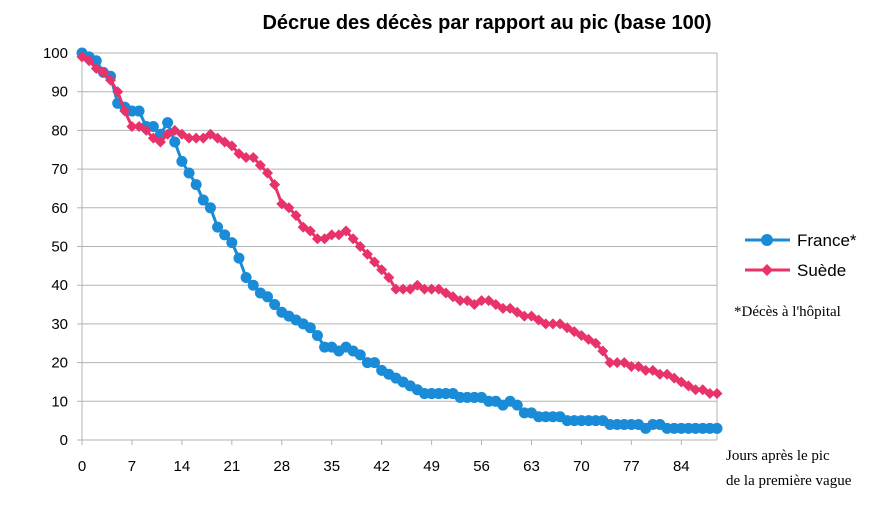 This screenshot has height=511, width=882. What do you see at coordinates (82, 466) in the screenshot?
I see `x-tick-label: 0` at bounding box center [82, 466].